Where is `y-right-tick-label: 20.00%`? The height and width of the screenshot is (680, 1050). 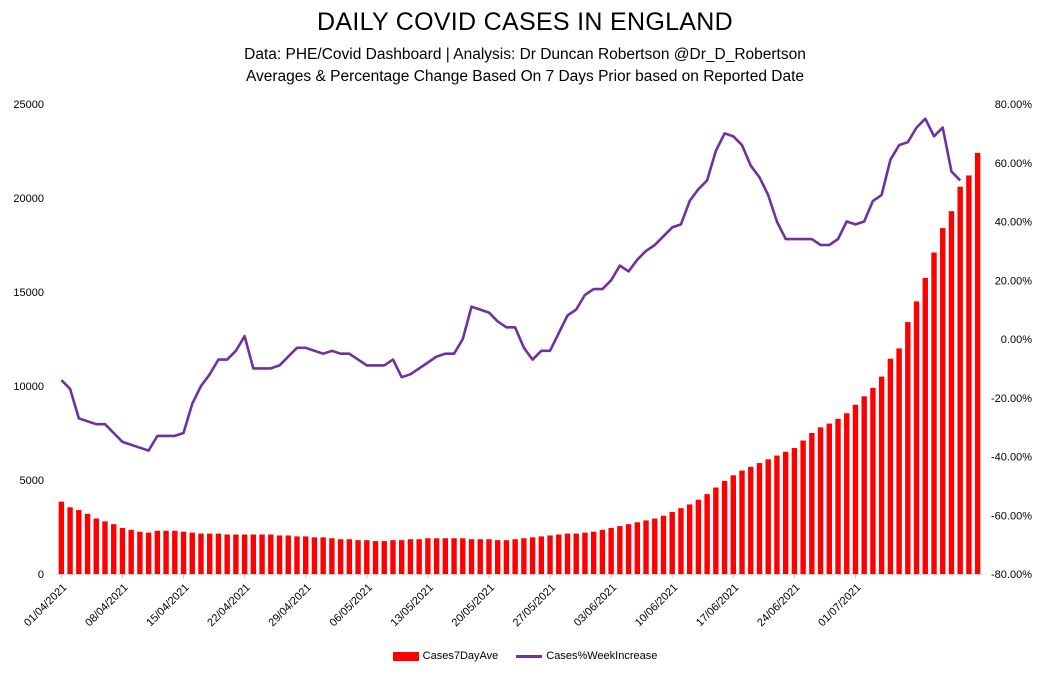
y-right-tick-label: 20.00% is located at coordinates (1014, 281).